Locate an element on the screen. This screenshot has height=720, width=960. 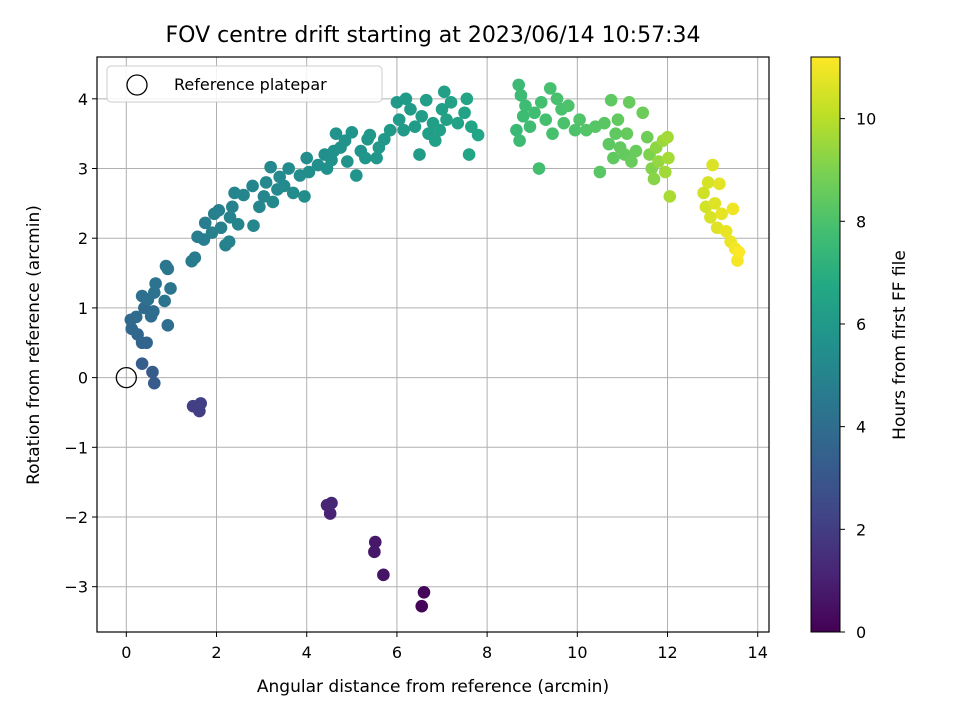
y-tick-label: 3 is located at coordinates (83, 169).